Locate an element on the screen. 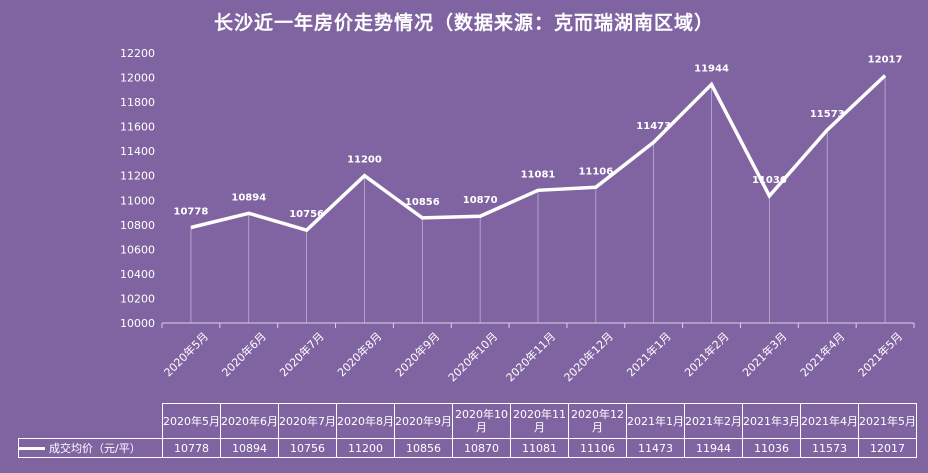  table-value-cell: 10870 is located at coordinates (481, 448).